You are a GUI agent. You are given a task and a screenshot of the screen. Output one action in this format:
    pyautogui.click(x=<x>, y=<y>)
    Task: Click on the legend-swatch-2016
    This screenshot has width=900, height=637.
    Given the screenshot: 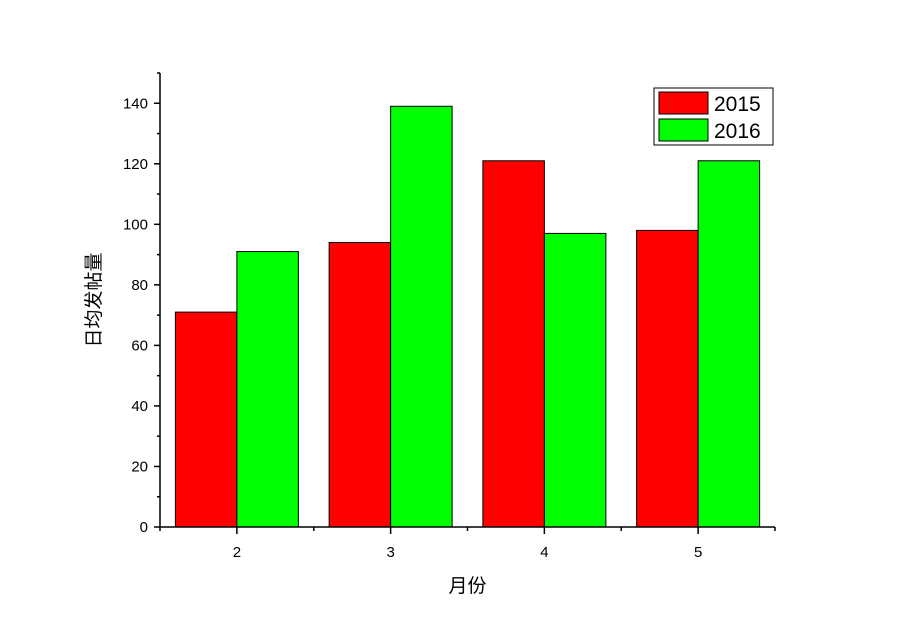 What is the action you would take?
    pyautogui.click(x=683, y=130)
    